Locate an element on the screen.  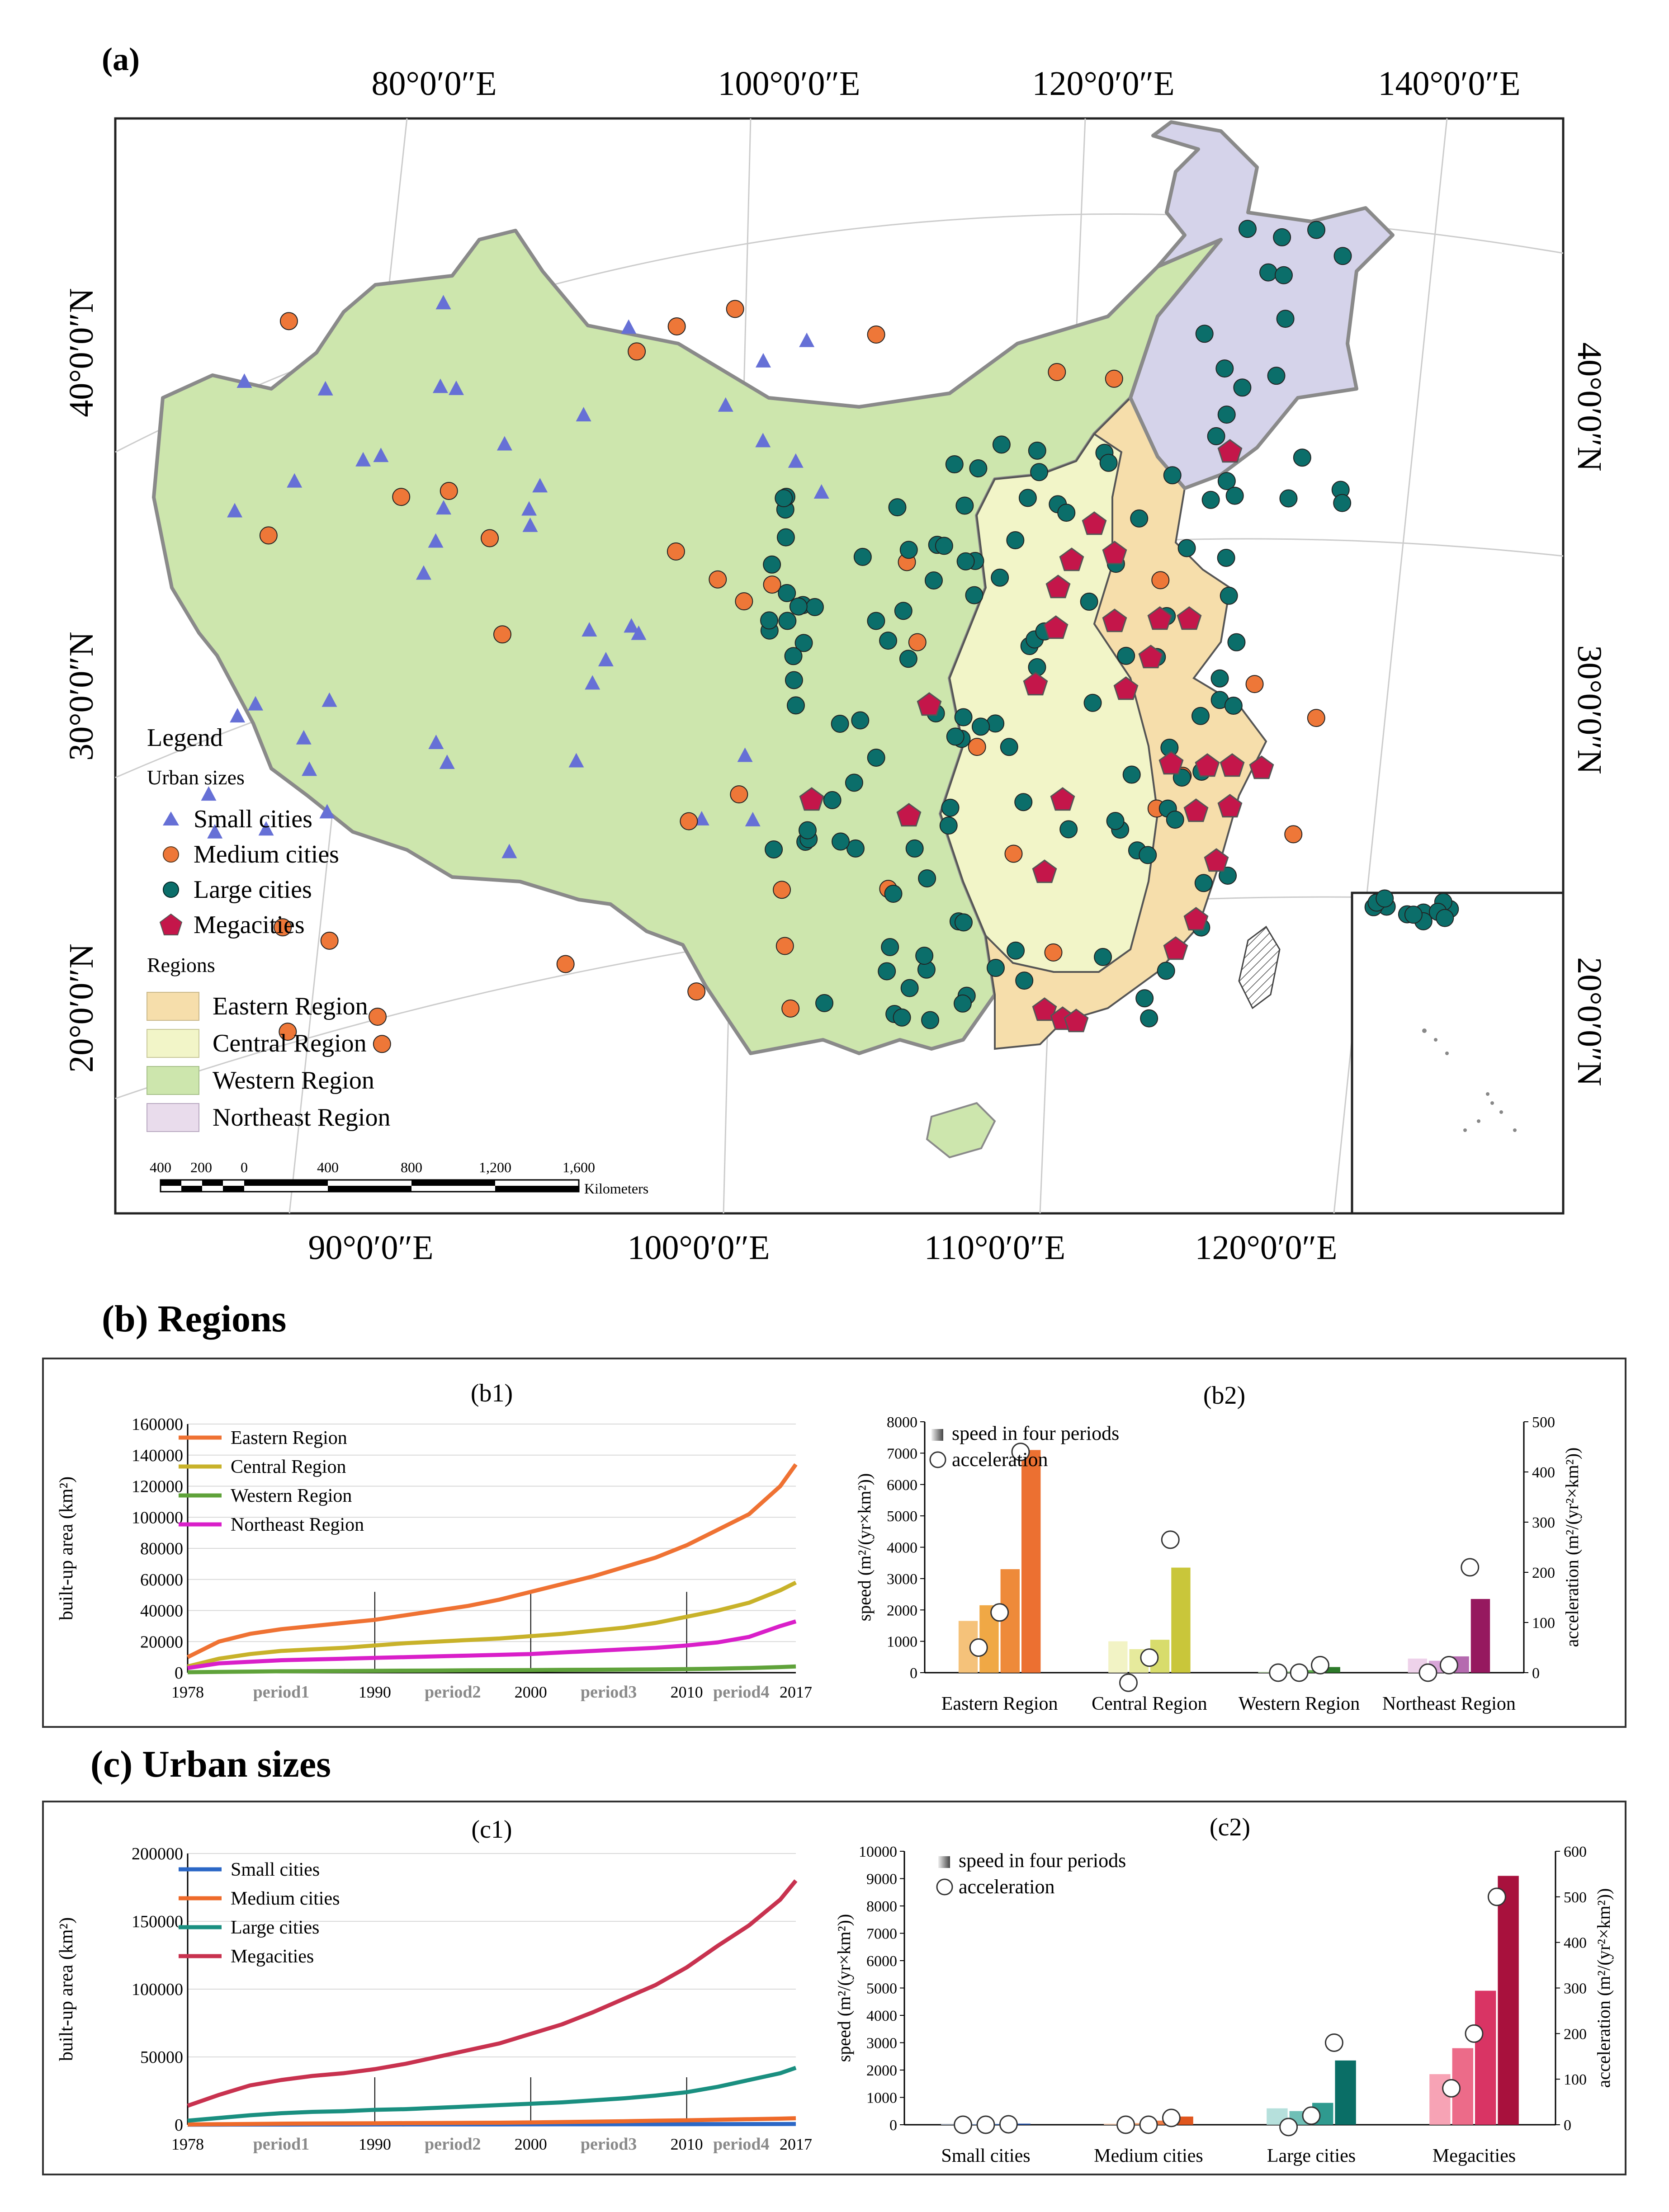
period-label: period1 is located at coordinates (281, 1692).